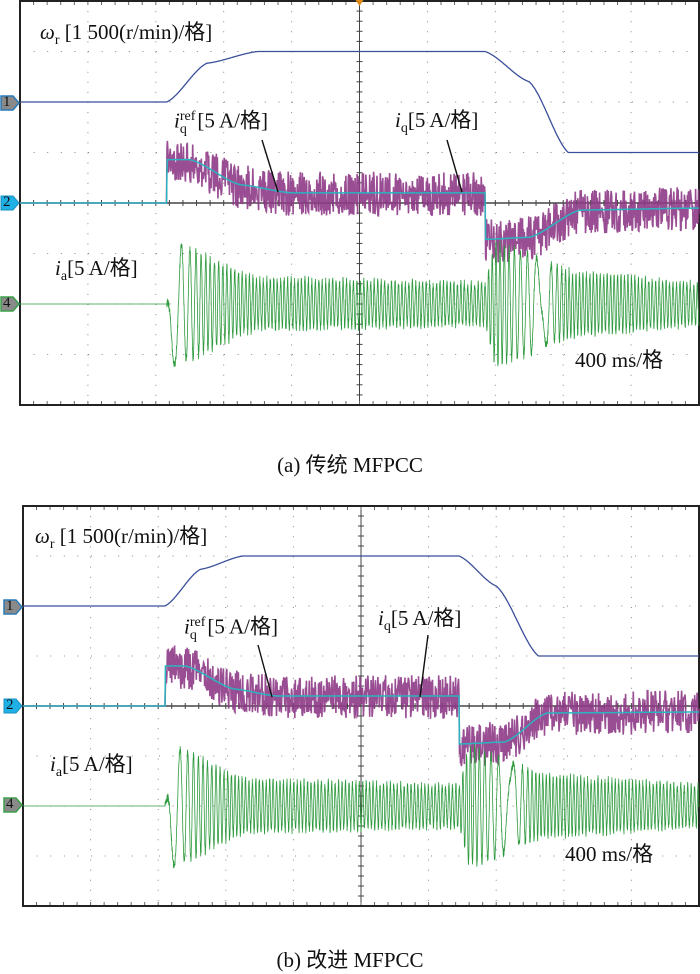 Image resolution: width=700 pixels, height=974 pixels. I want to click on caption-b: (b) 改进 MFPCC, so click(350, 960).